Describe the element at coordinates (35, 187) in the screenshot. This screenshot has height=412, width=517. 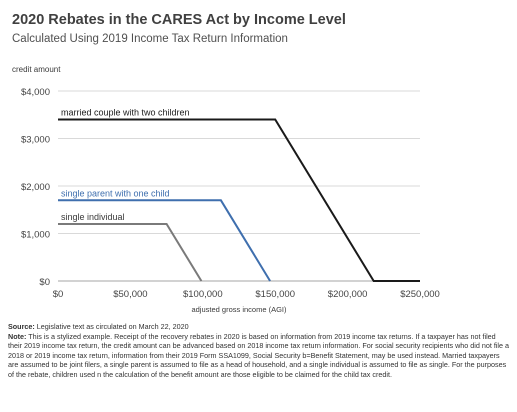
I see `y-tick-label: $2,000` at that location.